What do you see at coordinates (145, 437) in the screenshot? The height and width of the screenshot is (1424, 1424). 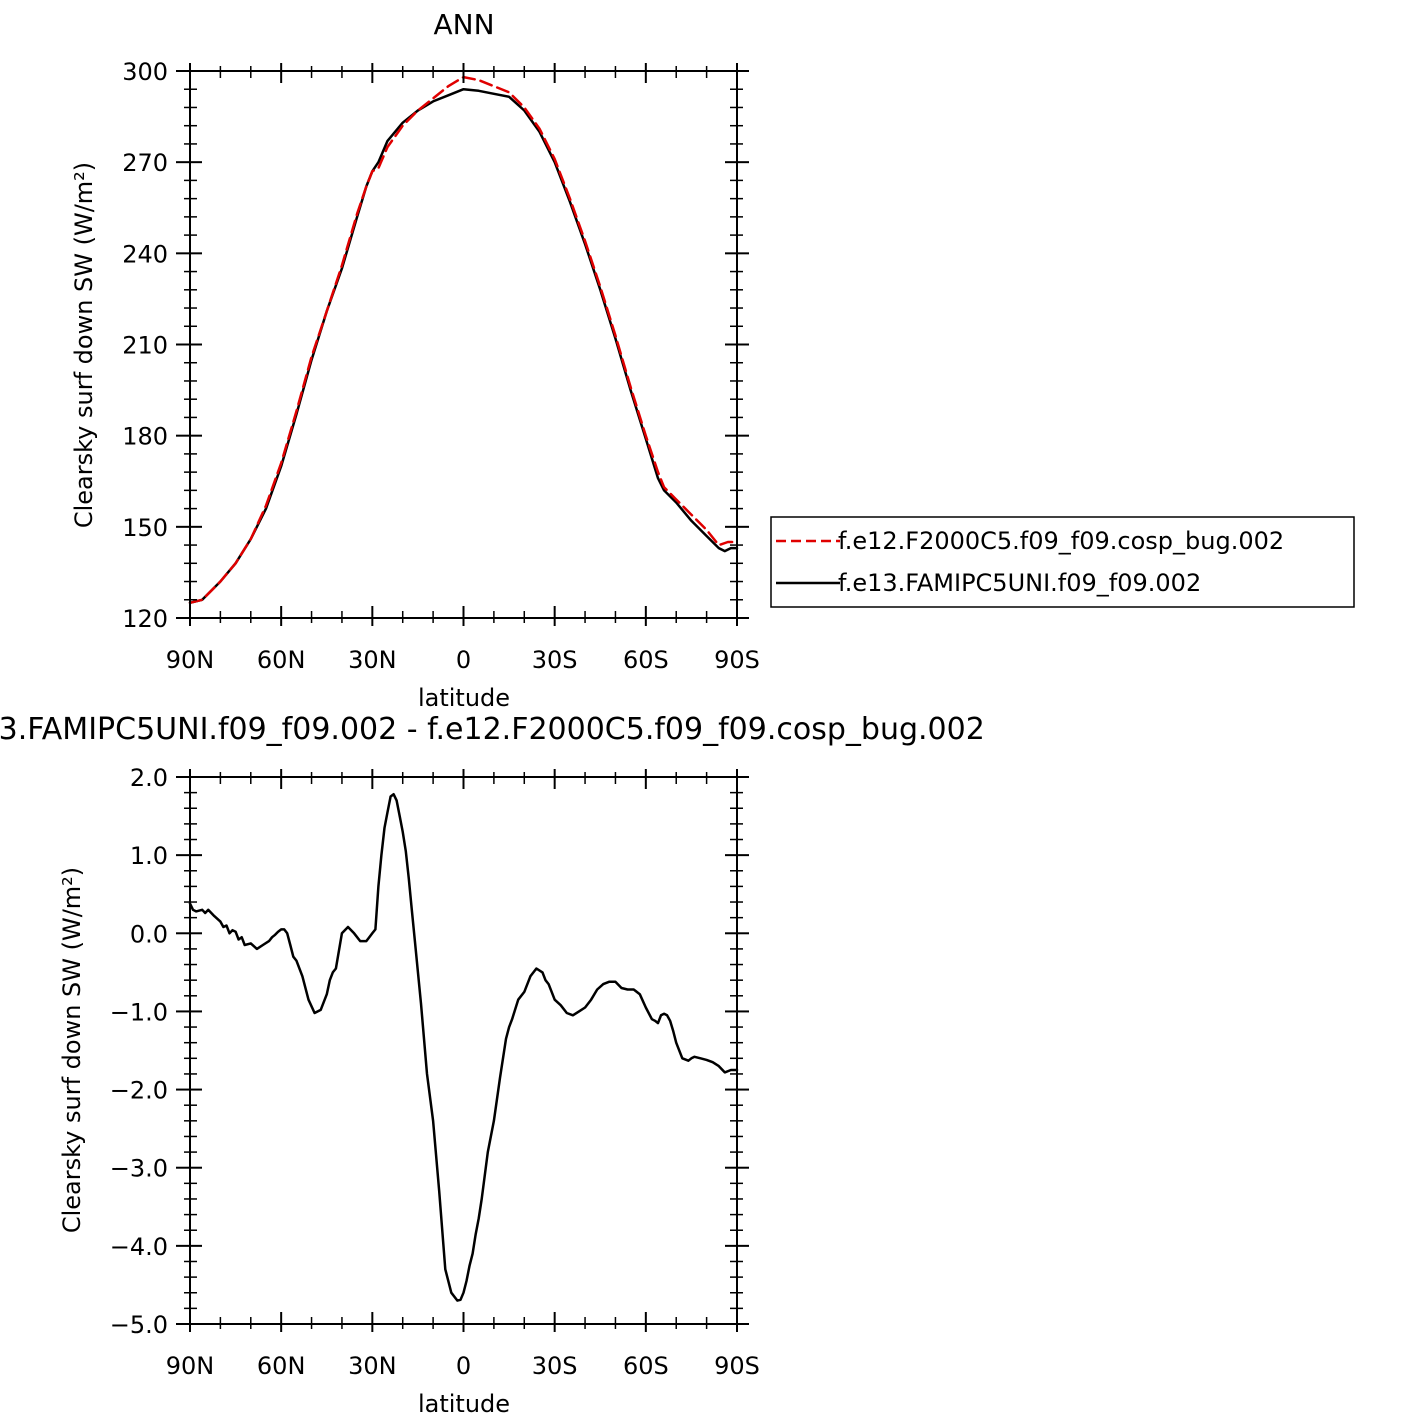 I see `y-tick-label: 180` at bounding box center [145, 437].